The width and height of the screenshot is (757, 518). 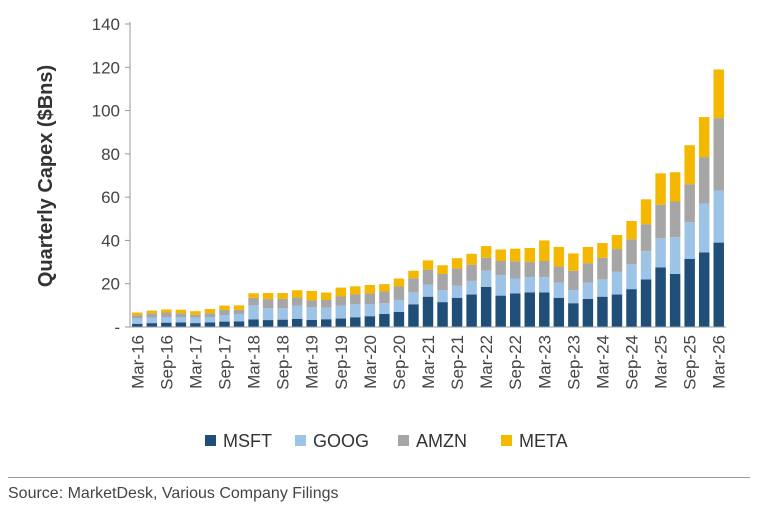 I want to click on x-tick-label: Mar-23, so click(x=544, y=362).